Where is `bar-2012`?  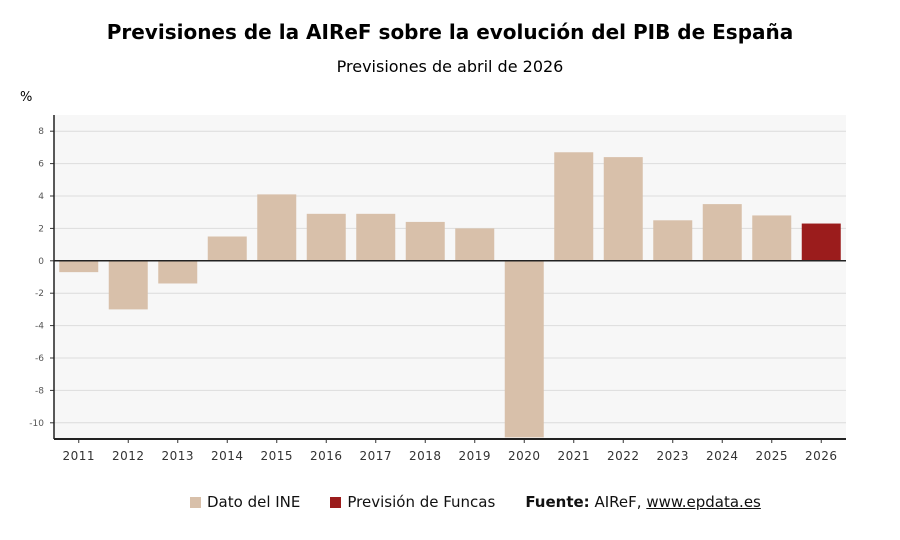
bar-2012 is located at coordinates (128, 285).